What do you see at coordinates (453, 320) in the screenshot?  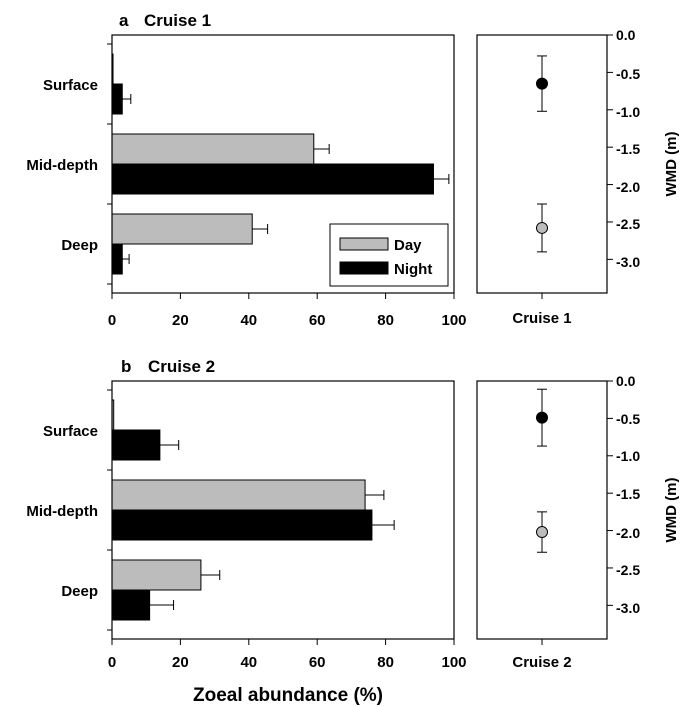 I see `panel-a-xtick-100: 100` at bounding box center [453, 320].